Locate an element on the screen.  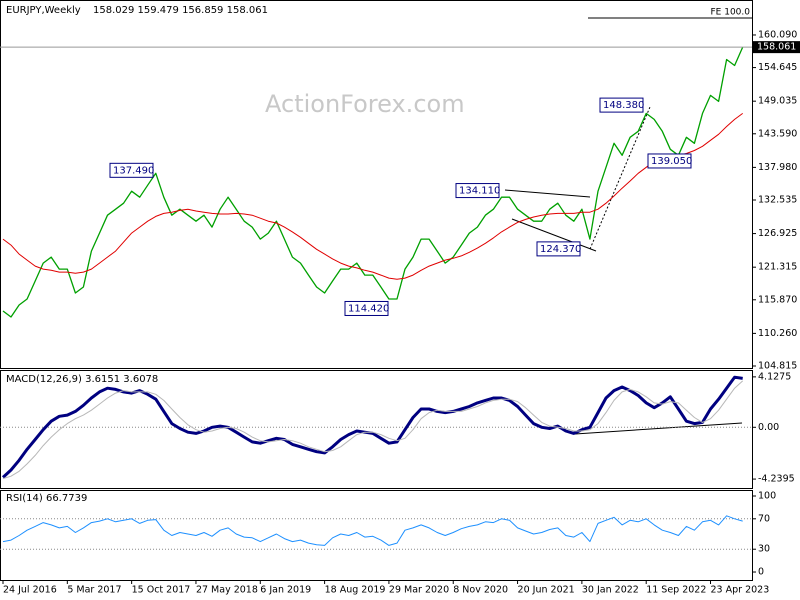
y-tick-label: 100 is located at coordinates (767, 496).